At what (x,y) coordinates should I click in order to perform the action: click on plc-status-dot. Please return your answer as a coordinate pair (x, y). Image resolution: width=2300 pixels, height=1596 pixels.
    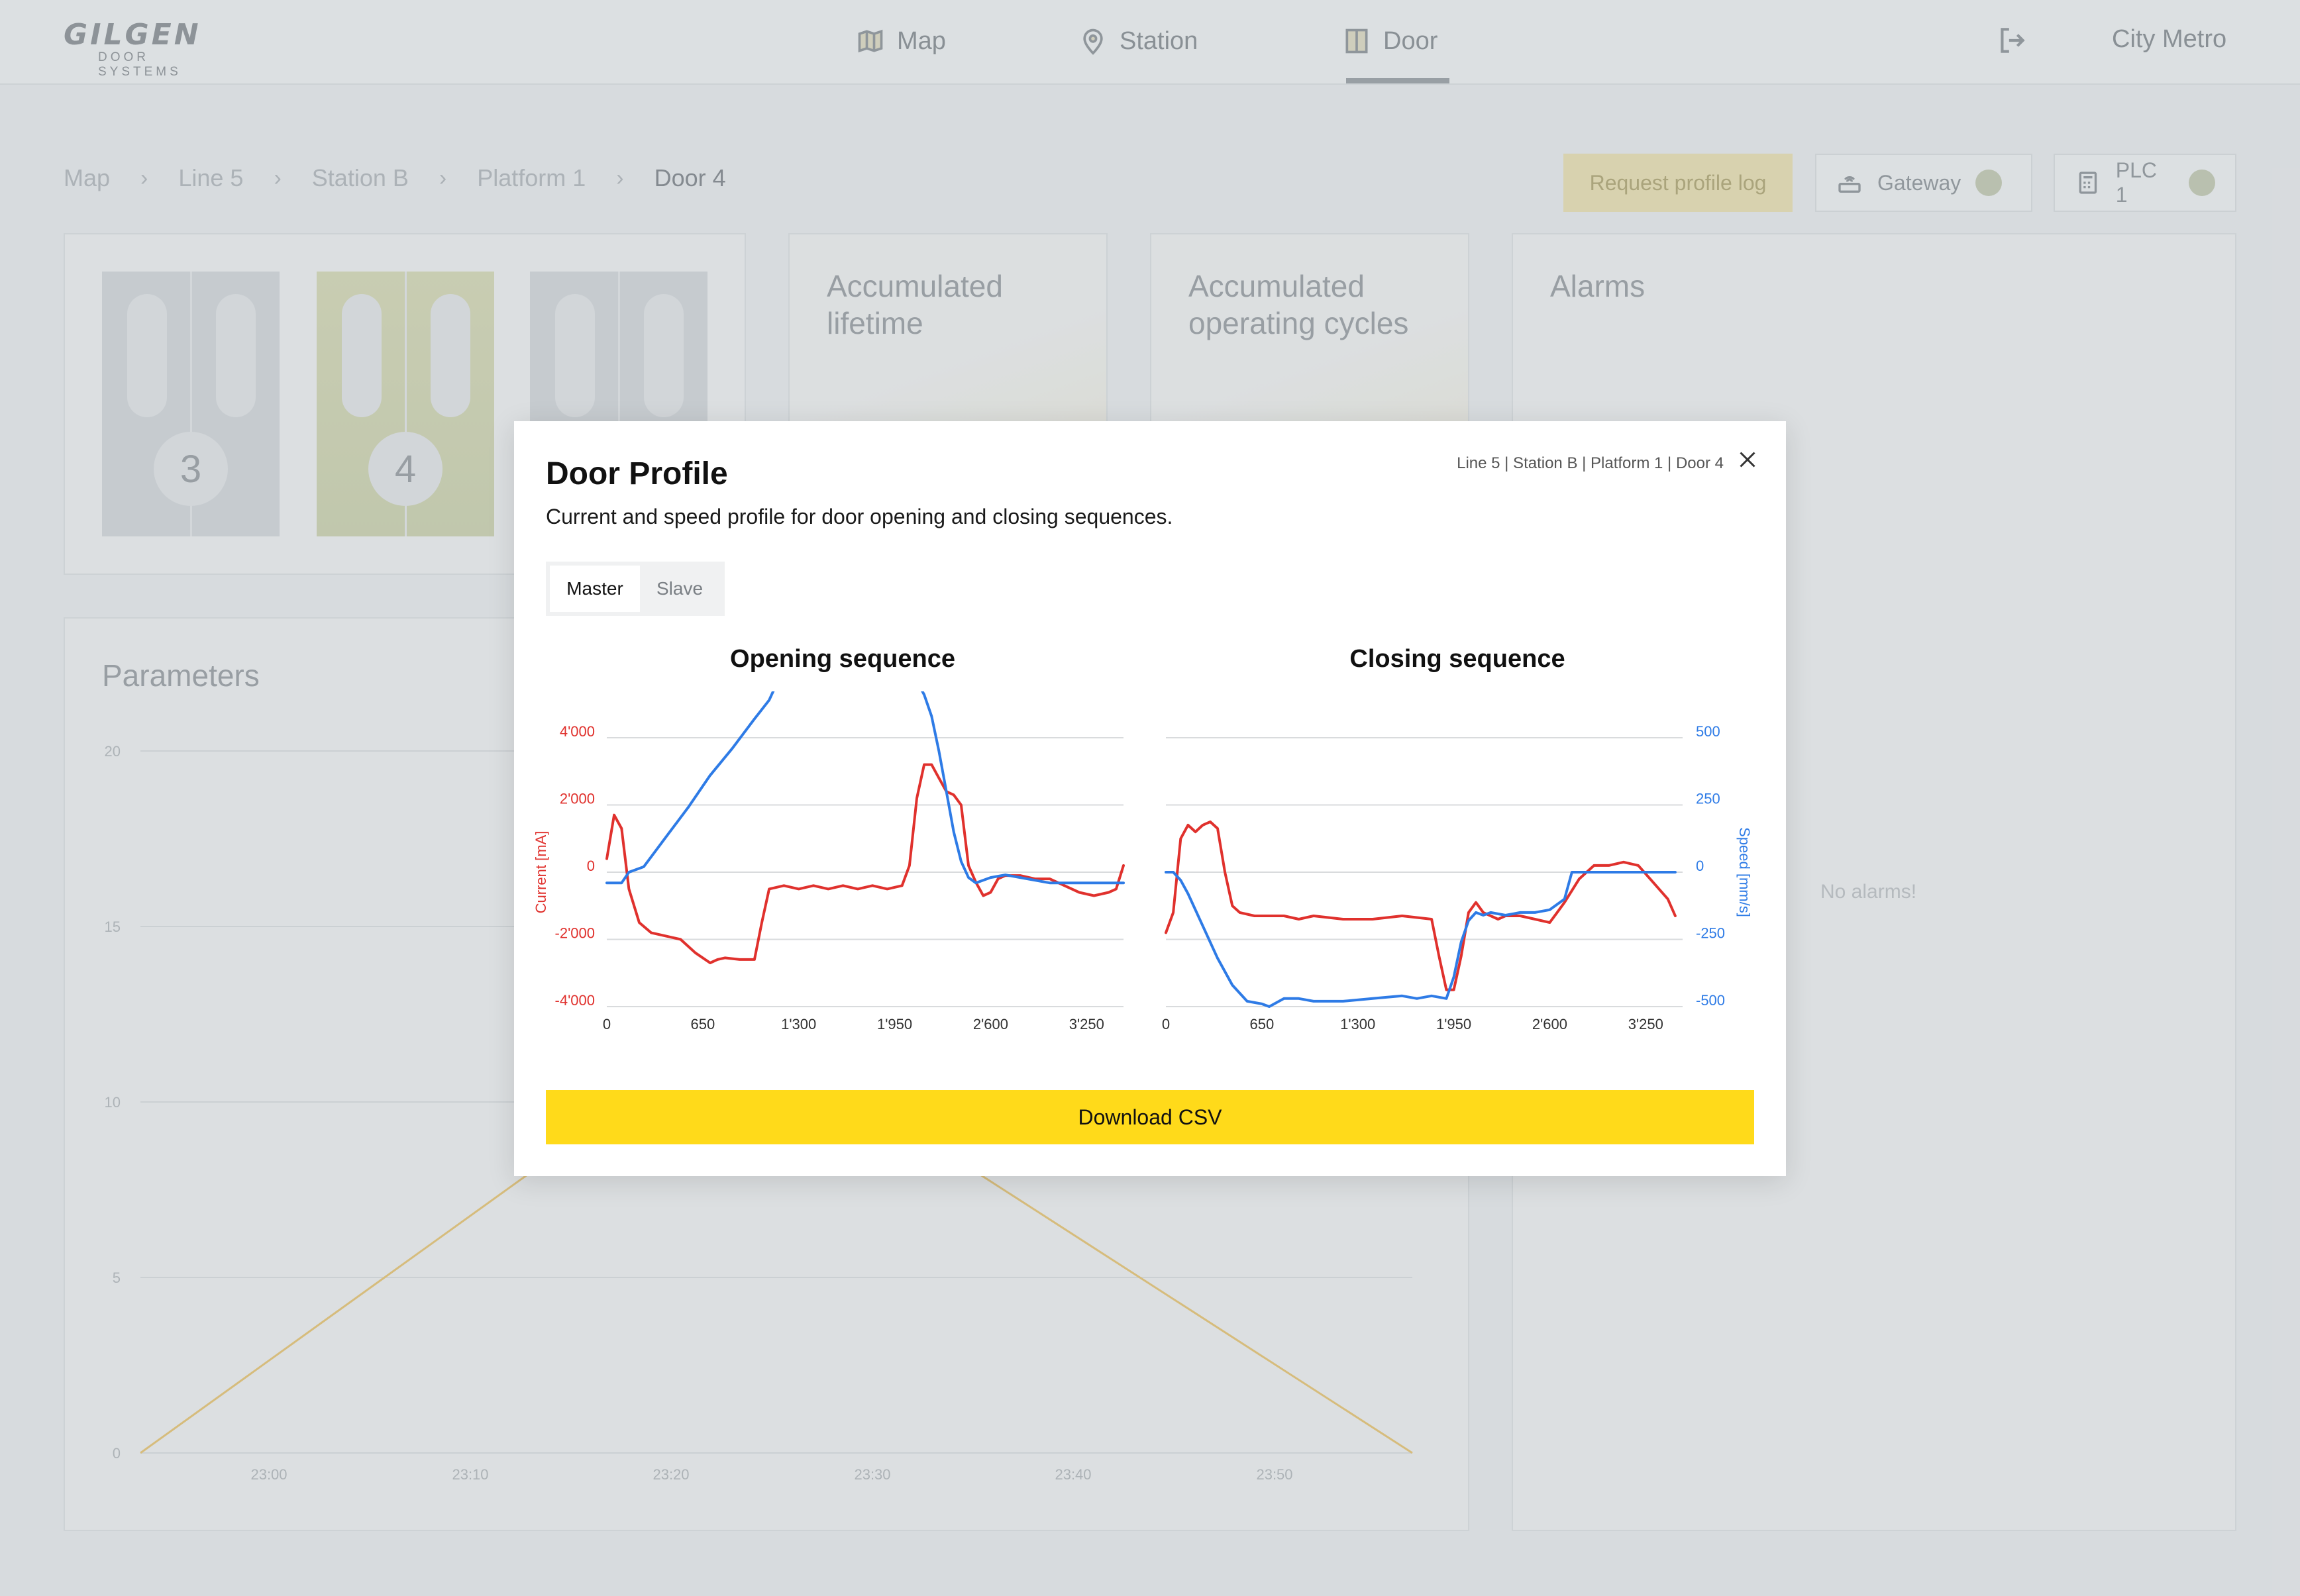
    Looking at the image, I should click on (2202, 183).